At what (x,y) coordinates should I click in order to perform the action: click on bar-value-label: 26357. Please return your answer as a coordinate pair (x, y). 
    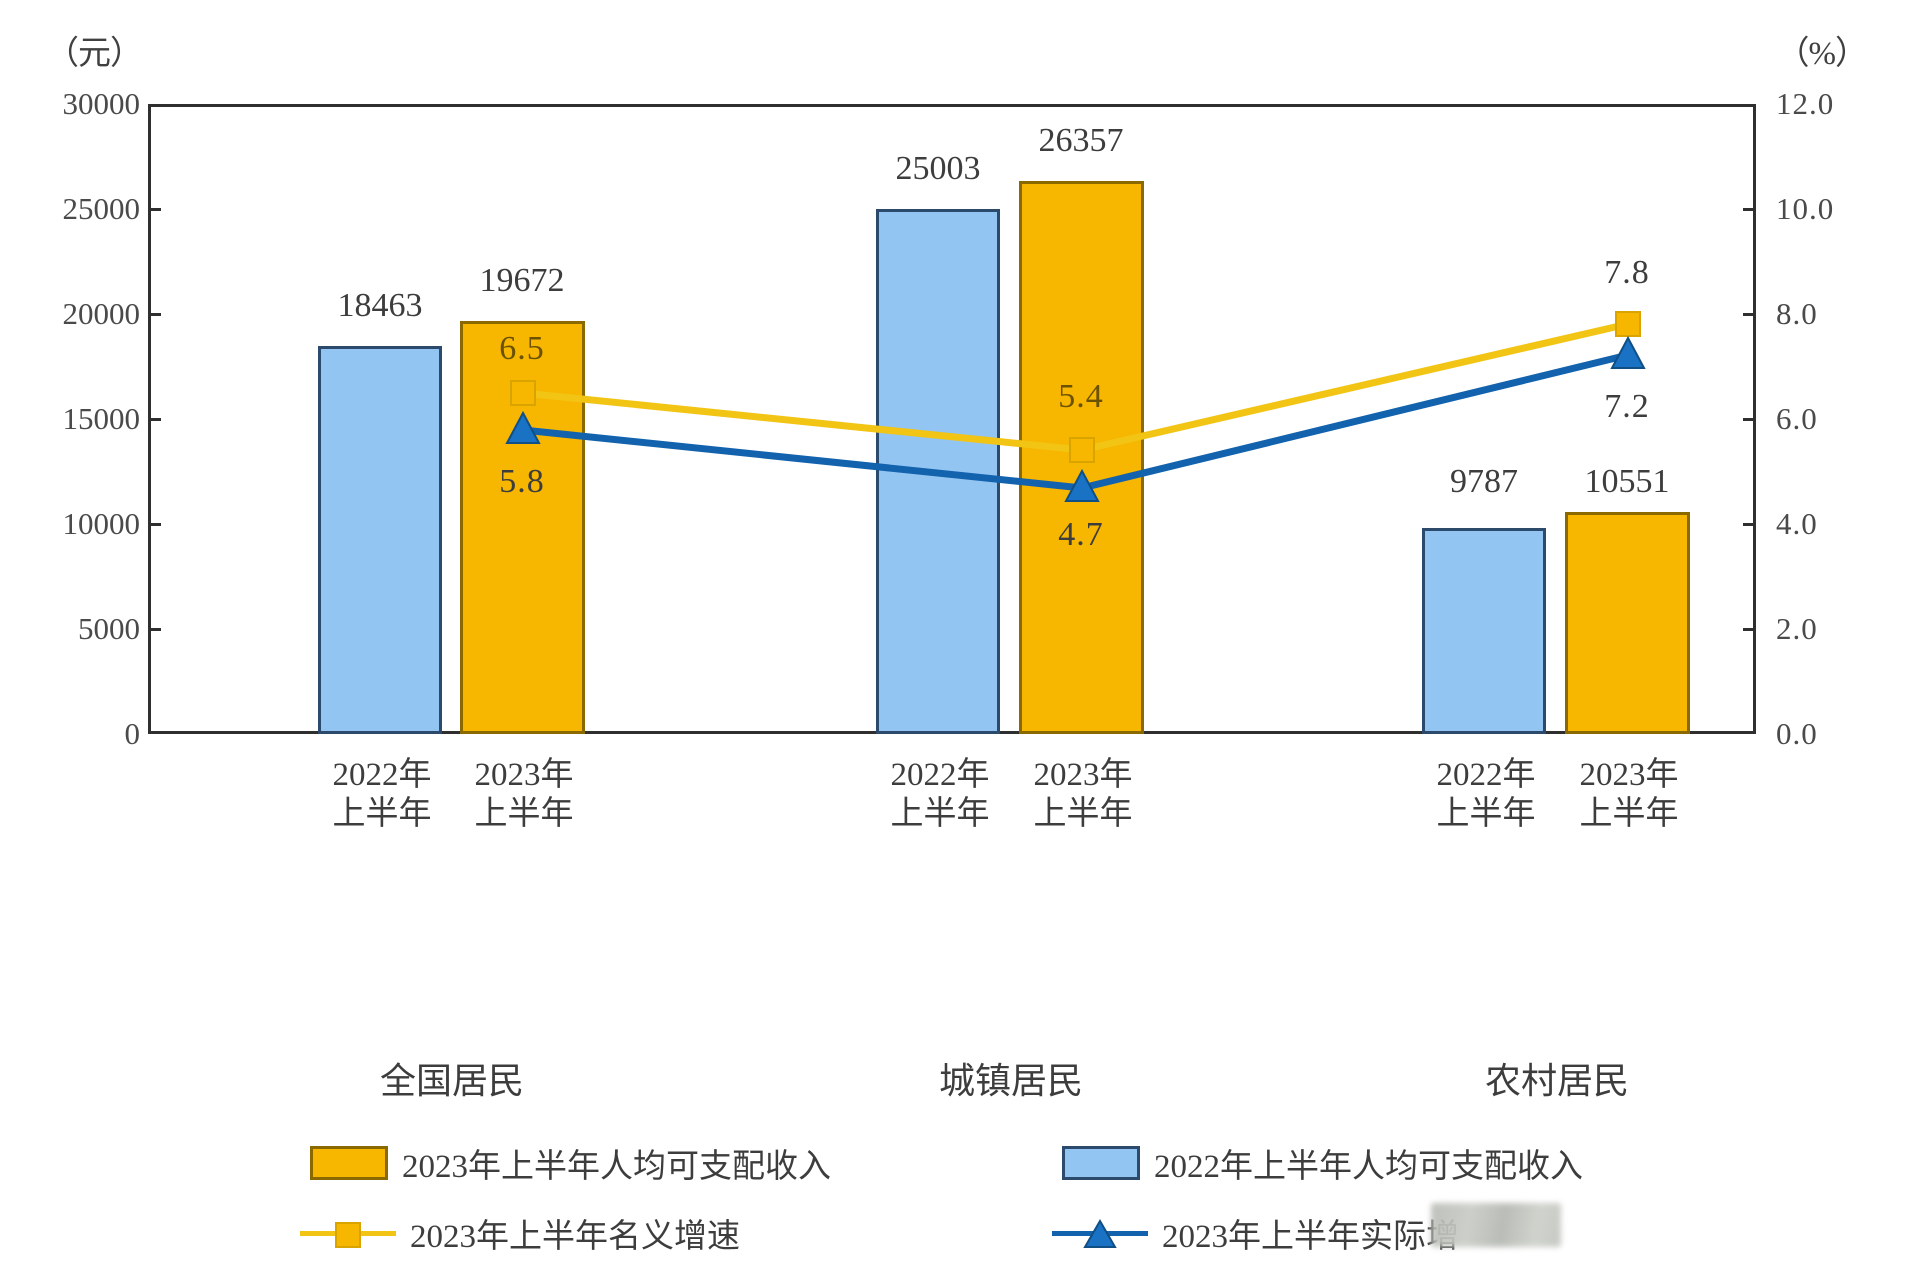
    Looking at the image, I should click on (1081, 140).